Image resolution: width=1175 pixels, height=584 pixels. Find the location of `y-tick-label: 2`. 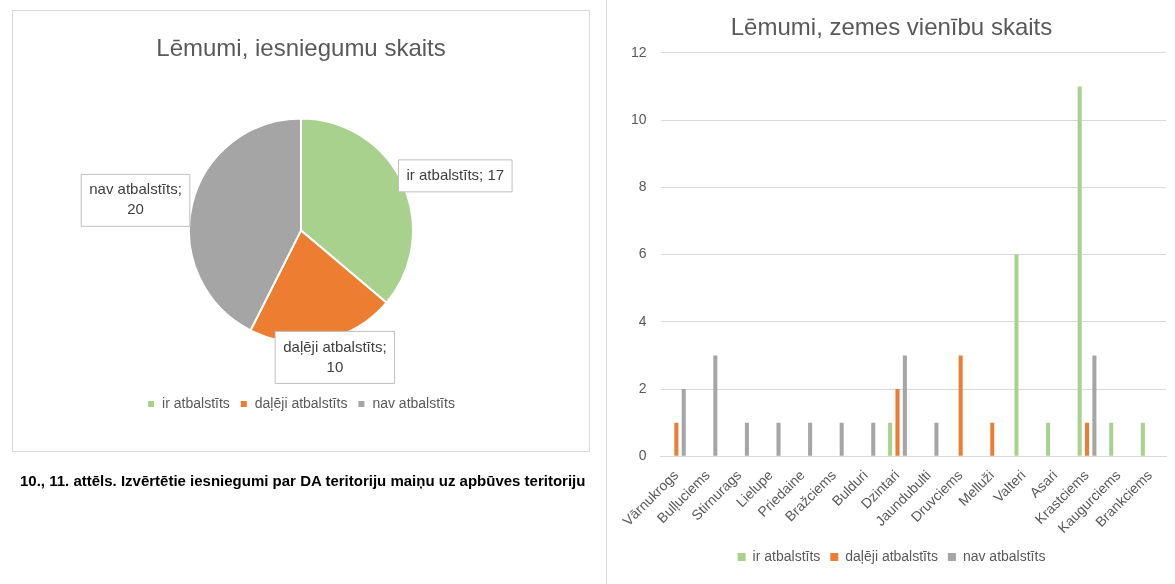

y-tick-label: 2 is located at coordinates (642, 387).